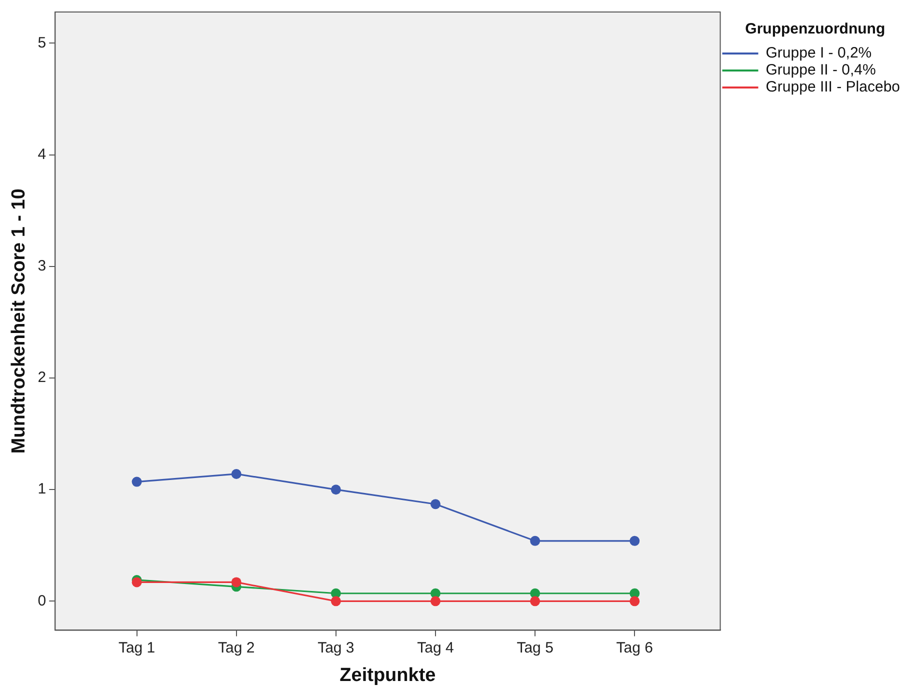  I want to click on y-tick-label: 1, so click(42, 489).